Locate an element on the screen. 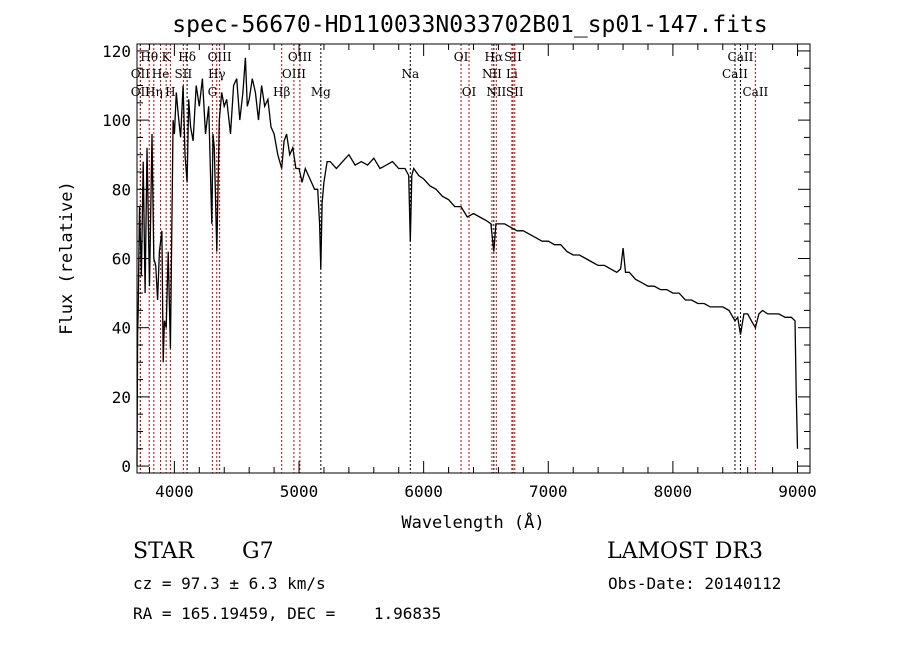 The width and height of the screenshot is (900, 649). y-tick-label: 0 is located at coordinates (126, 466).